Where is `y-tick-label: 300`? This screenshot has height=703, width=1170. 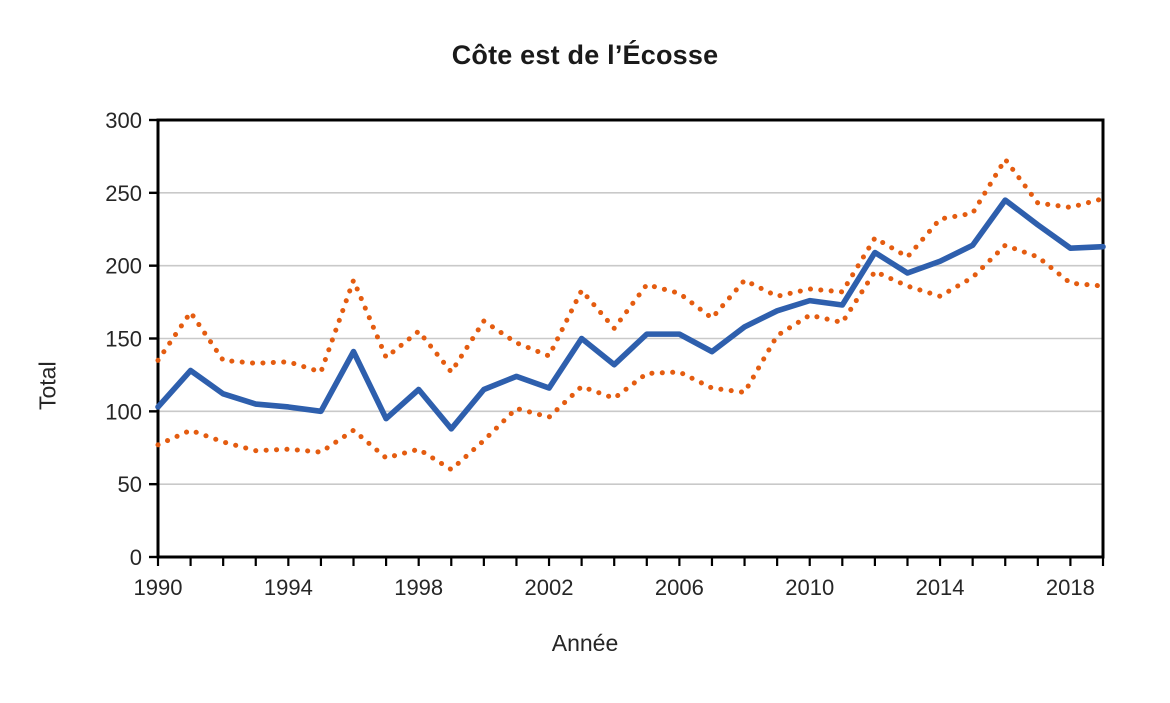 y-tick-label: 300 is located at coordinates (123, 120).